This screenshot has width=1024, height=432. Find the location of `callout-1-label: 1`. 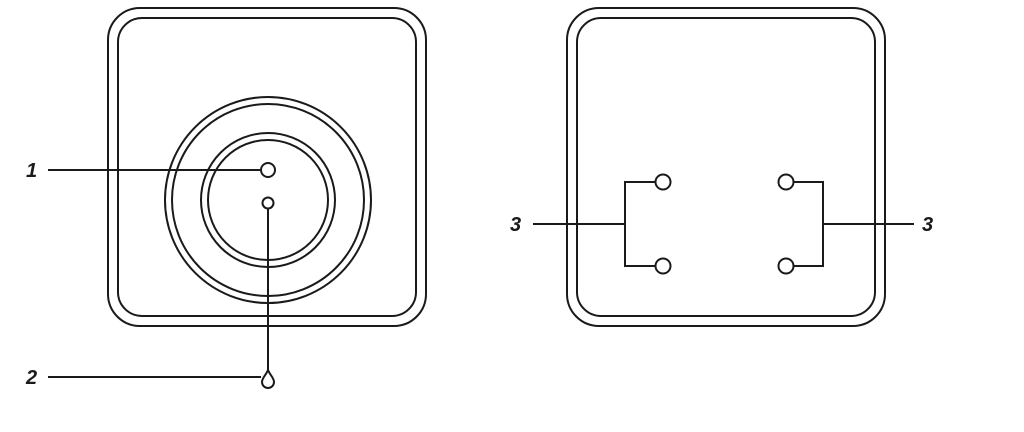

callout-1-label: 1 is located at coordinates (31, 171).